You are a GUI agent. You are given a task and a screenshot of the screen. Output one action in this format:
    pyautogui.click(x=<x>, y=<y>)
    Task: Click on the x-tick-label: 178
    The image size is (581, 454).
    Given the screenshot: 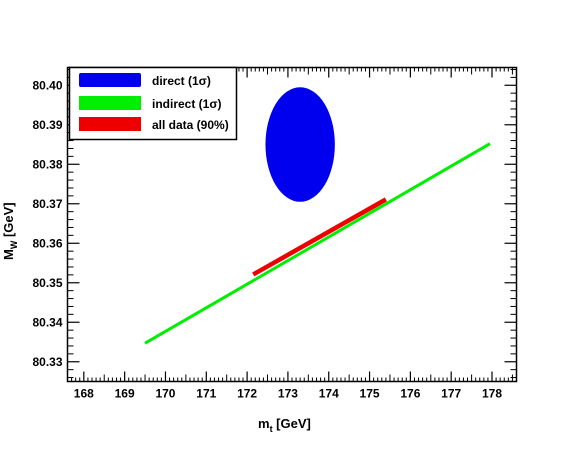 What is the action you would take?
    pyautogui.click(x=492, y=394)
    